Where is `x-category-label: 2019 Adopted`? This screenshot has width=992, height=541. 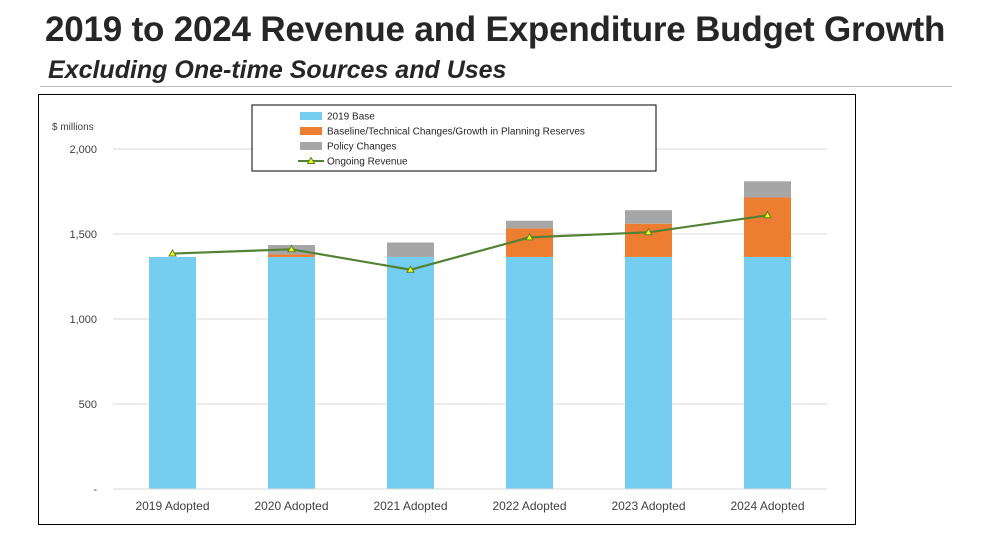 x-category-label: 2019 Adopted is located at coordinates (172, 506).